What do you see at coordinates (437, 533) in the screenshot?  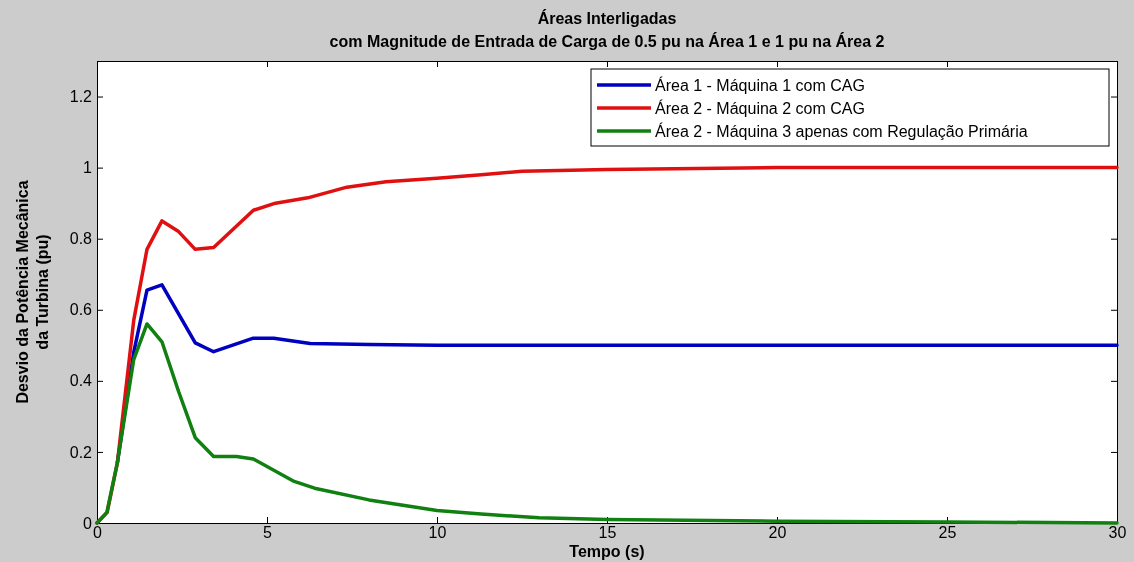 I see `x-tick-label: 10` at bounding box center [437, 533].